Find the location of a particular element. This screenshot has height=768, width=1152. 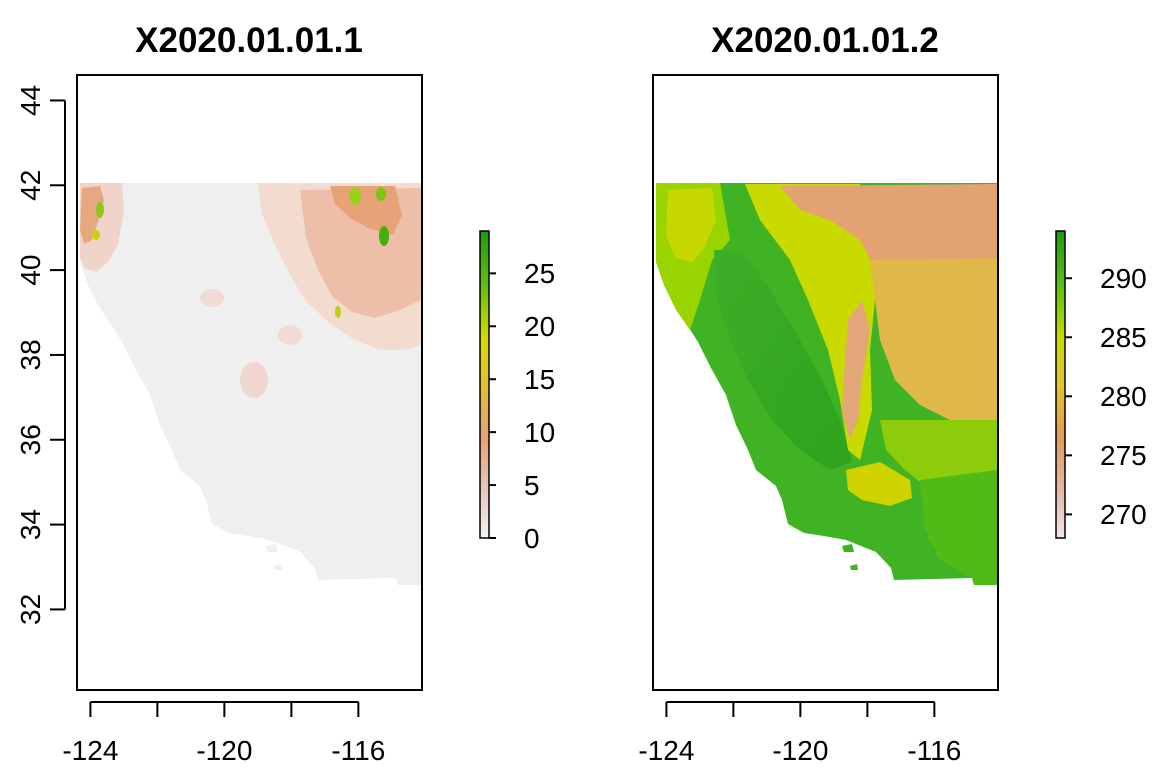

legend-tick-label: 15 is located at coordinates (539, 379).